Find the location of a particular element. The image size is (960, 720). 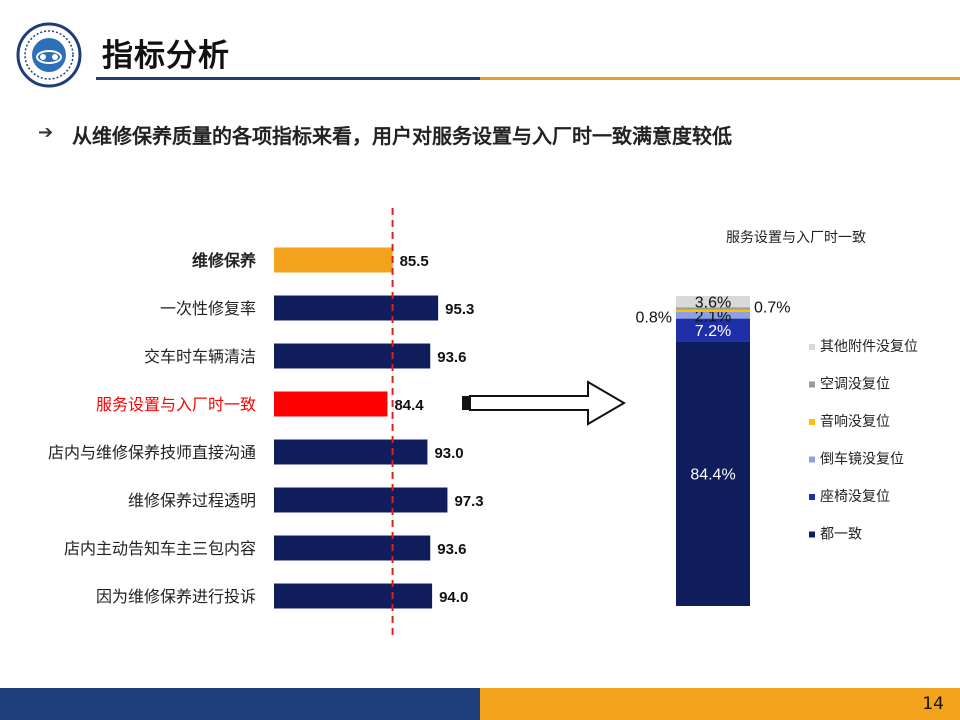

bar-value-label: 94.0 is located at coordinates (453, 597).